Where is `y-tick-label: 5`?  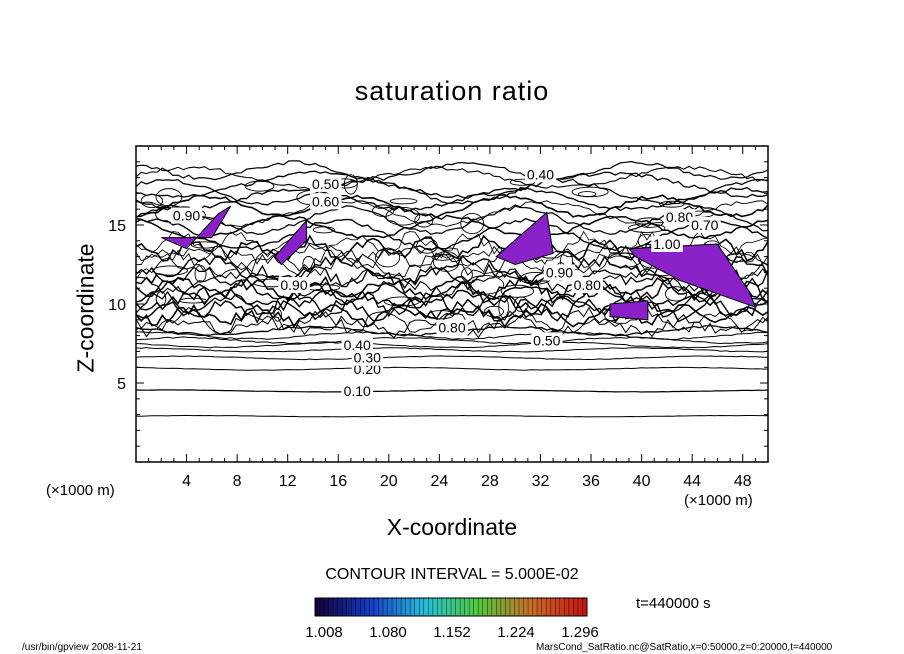 y-tick-label: 5 is located at coordinates (121, 384).